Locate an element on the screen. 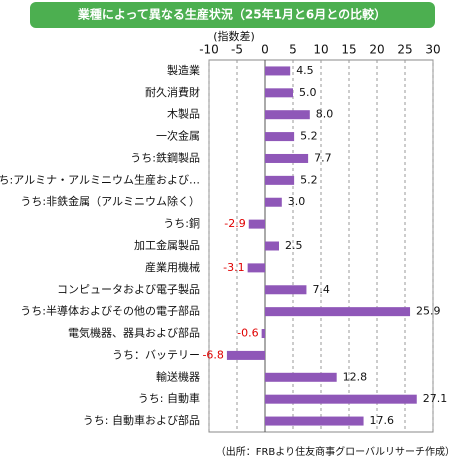 The width and height of the screenshot is (465, 471). value-label: 2.5 is located at coordinates (294, 245).